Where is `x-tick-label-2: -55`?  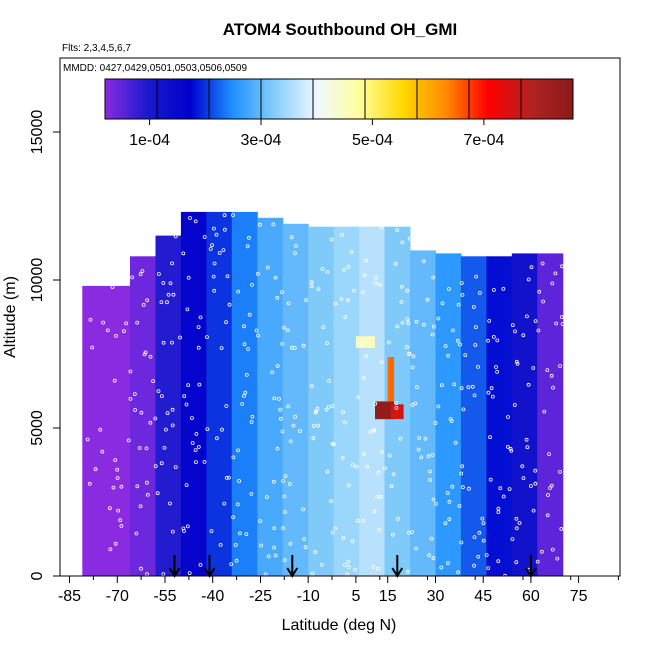
x-tick-label-2: -55 is located at coordinates (164, 596).